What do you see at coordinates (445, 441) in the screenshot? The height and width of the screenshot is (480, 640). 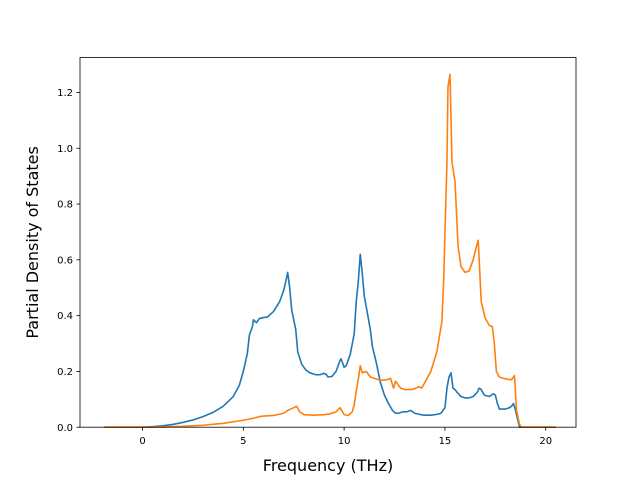 I see `x-tick-label: 15` at bounding box center [445, 441].